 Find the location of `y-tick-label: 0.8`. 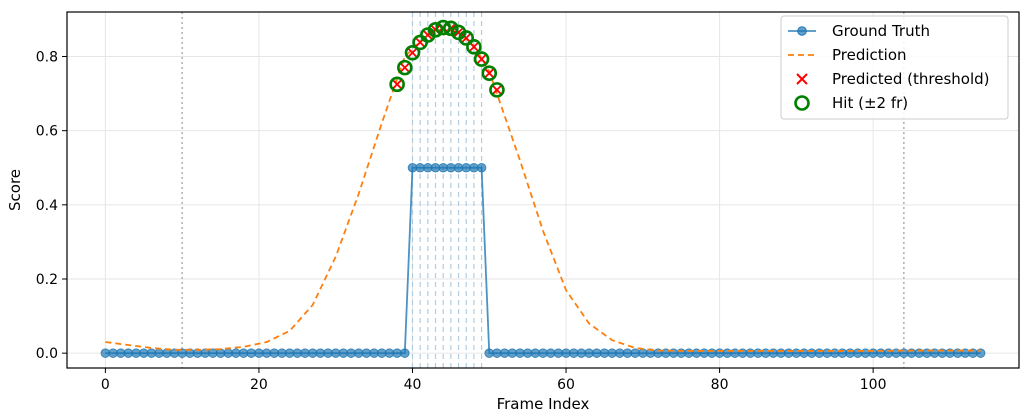

y-tick-label: 0.8 is located at coordinates (47, 58).